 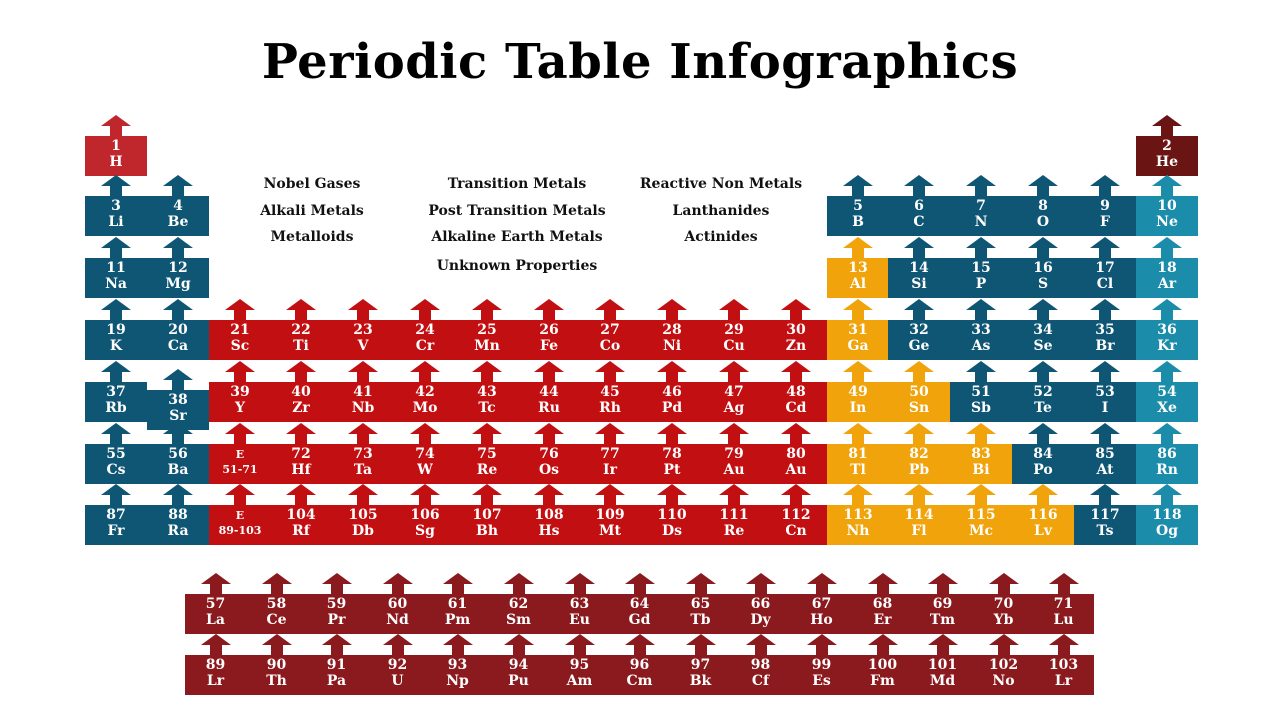 What do you see at coordinates (215, 604) in the screenshot?
I see `element-number: 57` at bounding box center [215, 604].